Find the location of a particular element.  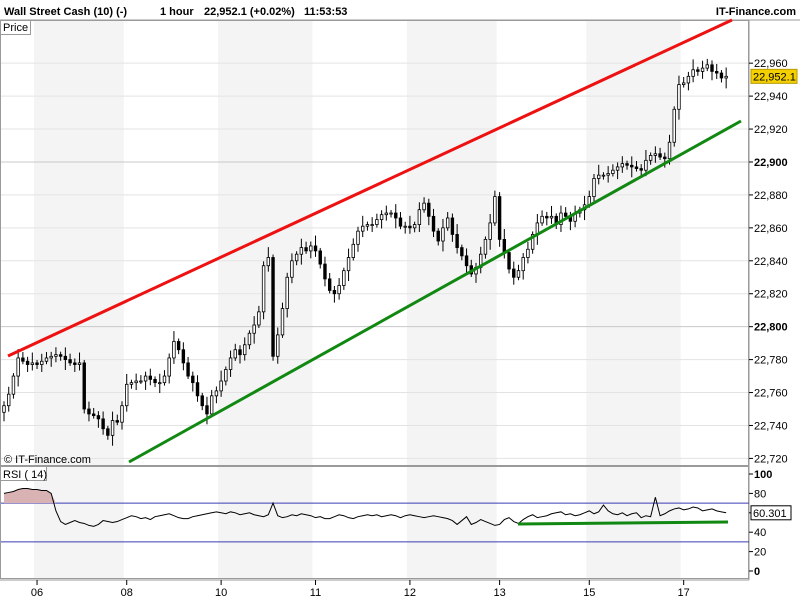

header-timeframe: 1 hour is located at coordinates (177, 12).